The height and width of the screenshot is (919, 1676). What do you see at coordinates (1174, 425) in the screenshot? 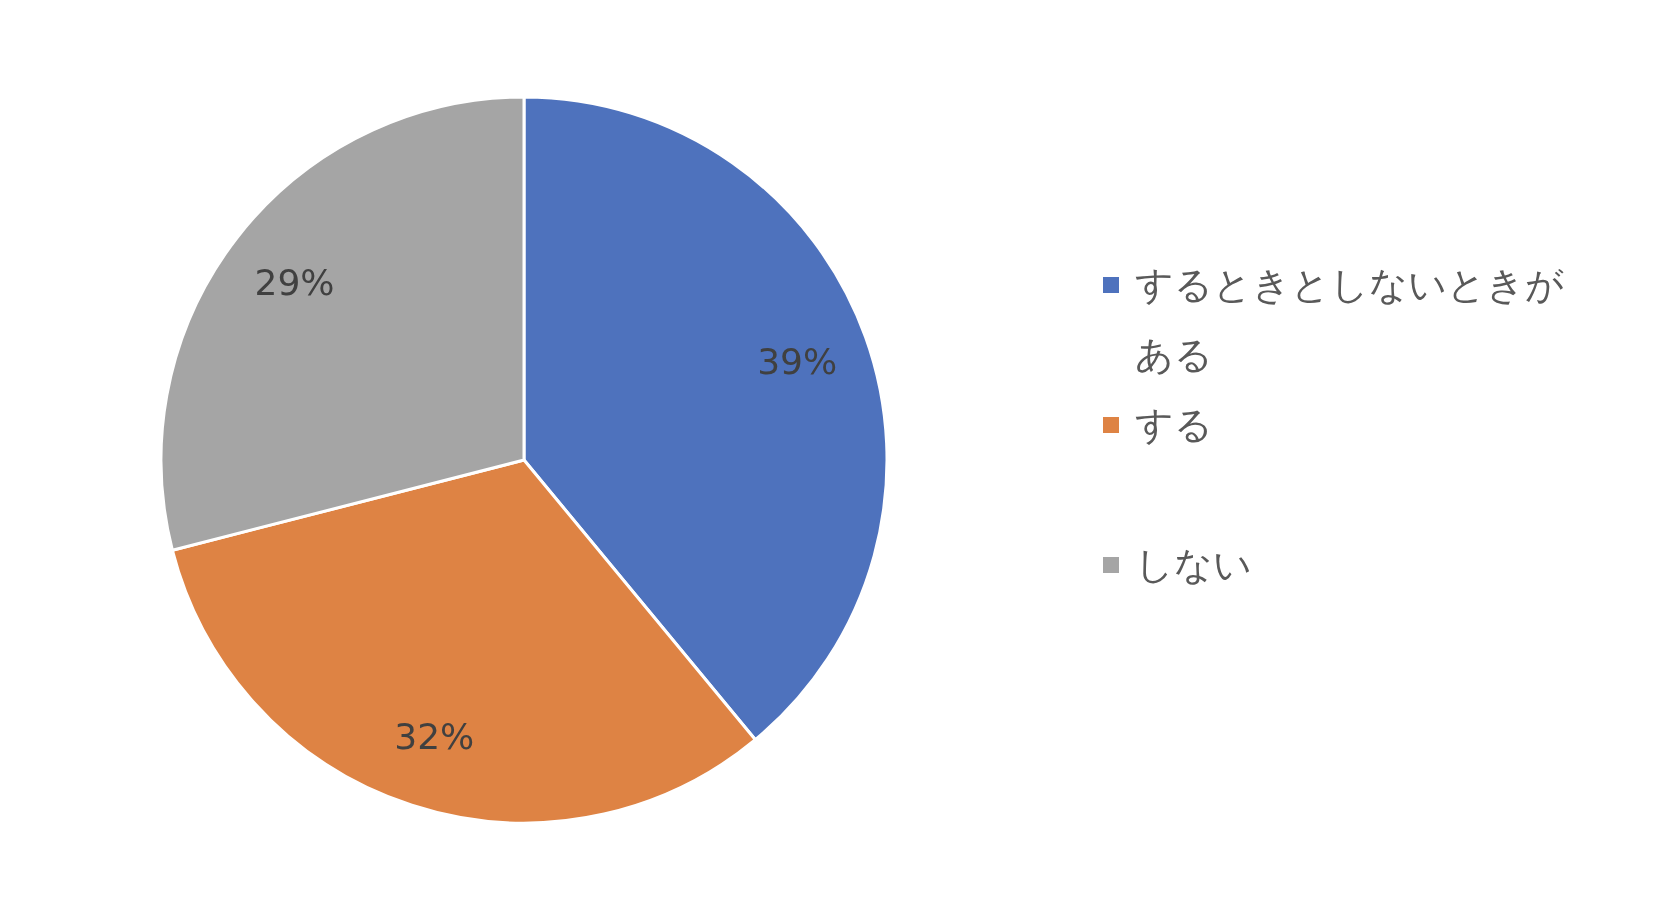
I see `legend-label: する` at bounding box center [1174, 425].